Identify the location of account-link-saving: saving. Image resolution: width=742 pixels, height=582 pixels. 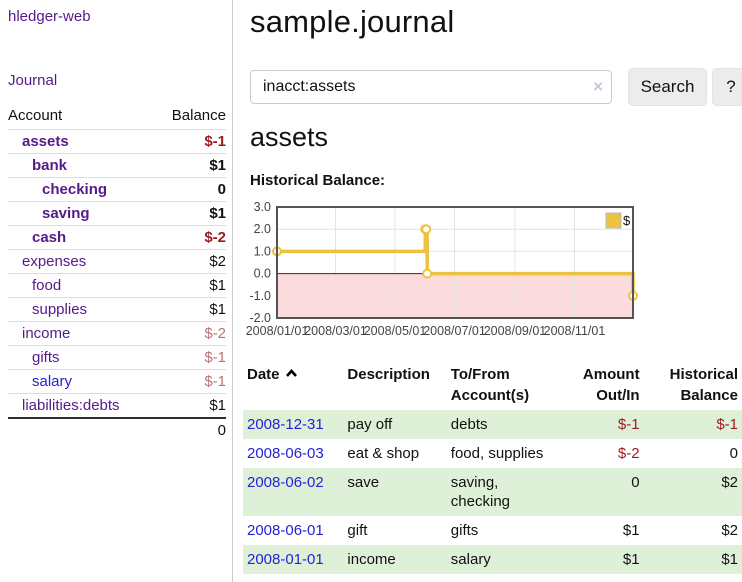
(66, 213).